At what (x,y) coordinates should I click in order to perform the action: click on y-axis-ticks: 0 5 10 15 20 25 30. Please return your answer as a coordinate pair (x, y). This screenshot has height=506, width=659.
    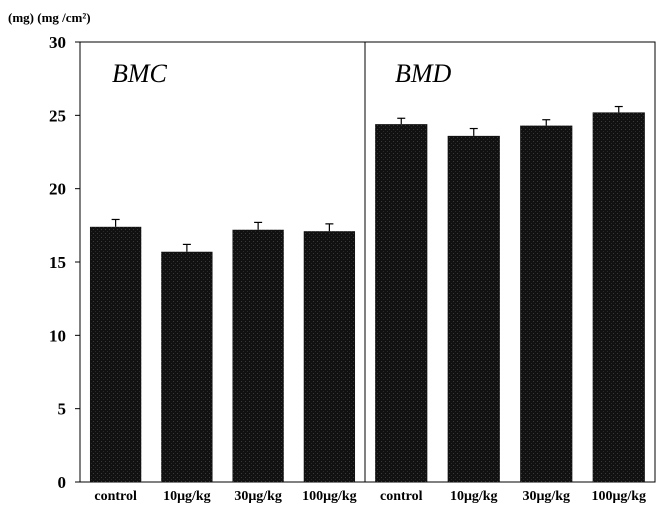
    Looking at the image, I should click on (64, 262).